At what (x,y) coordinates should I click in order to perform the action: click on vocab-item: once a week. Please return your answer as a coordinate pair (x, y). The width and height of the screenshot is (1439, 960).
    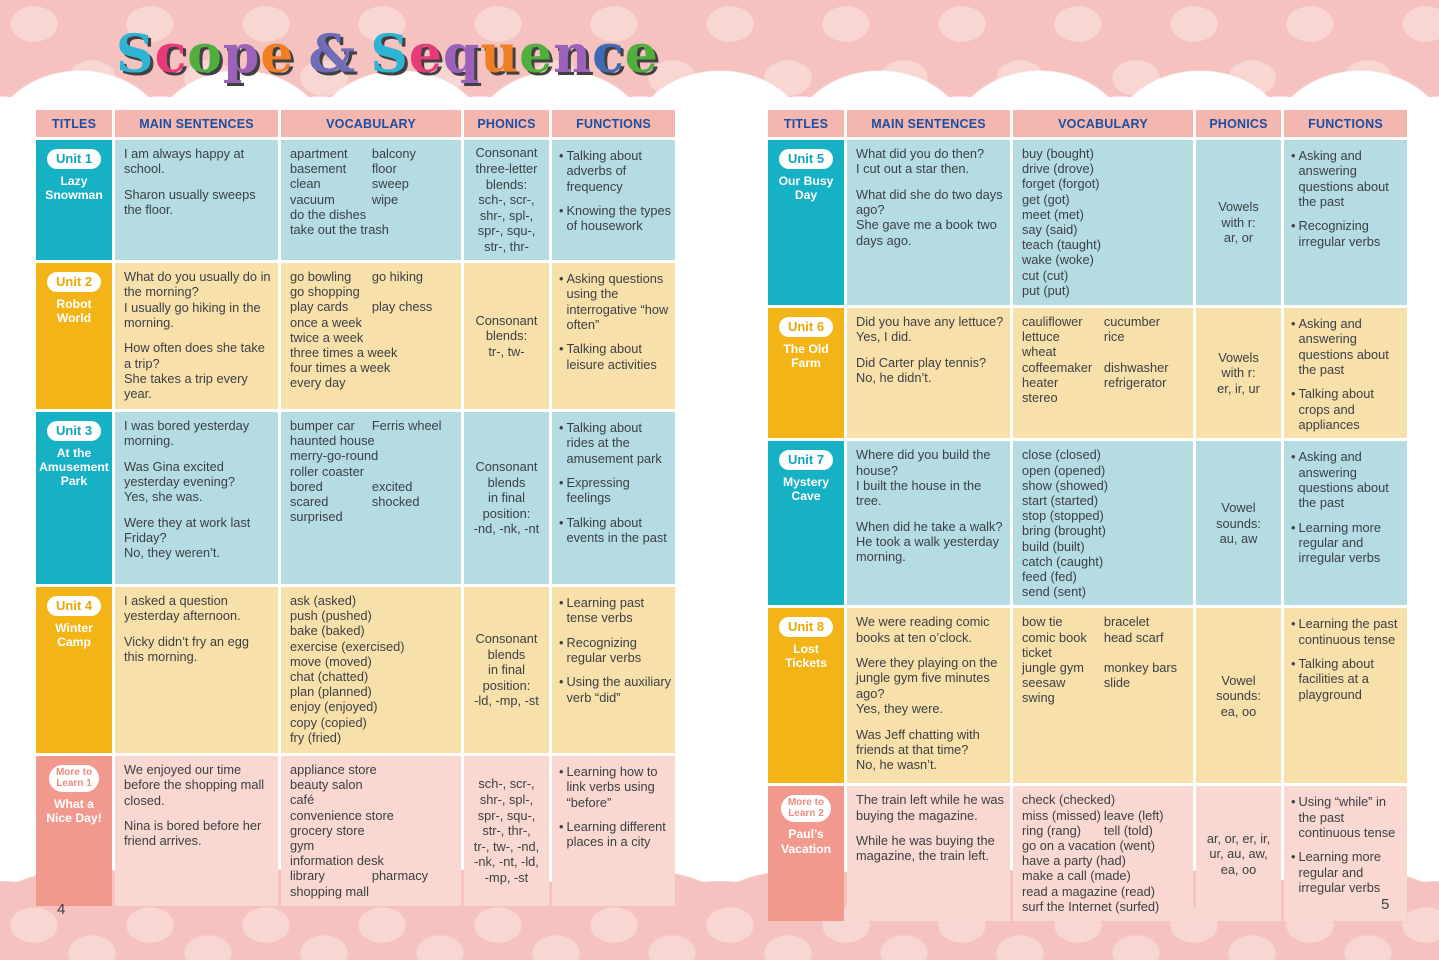
    Looking at the image, I should click on (326, 322).